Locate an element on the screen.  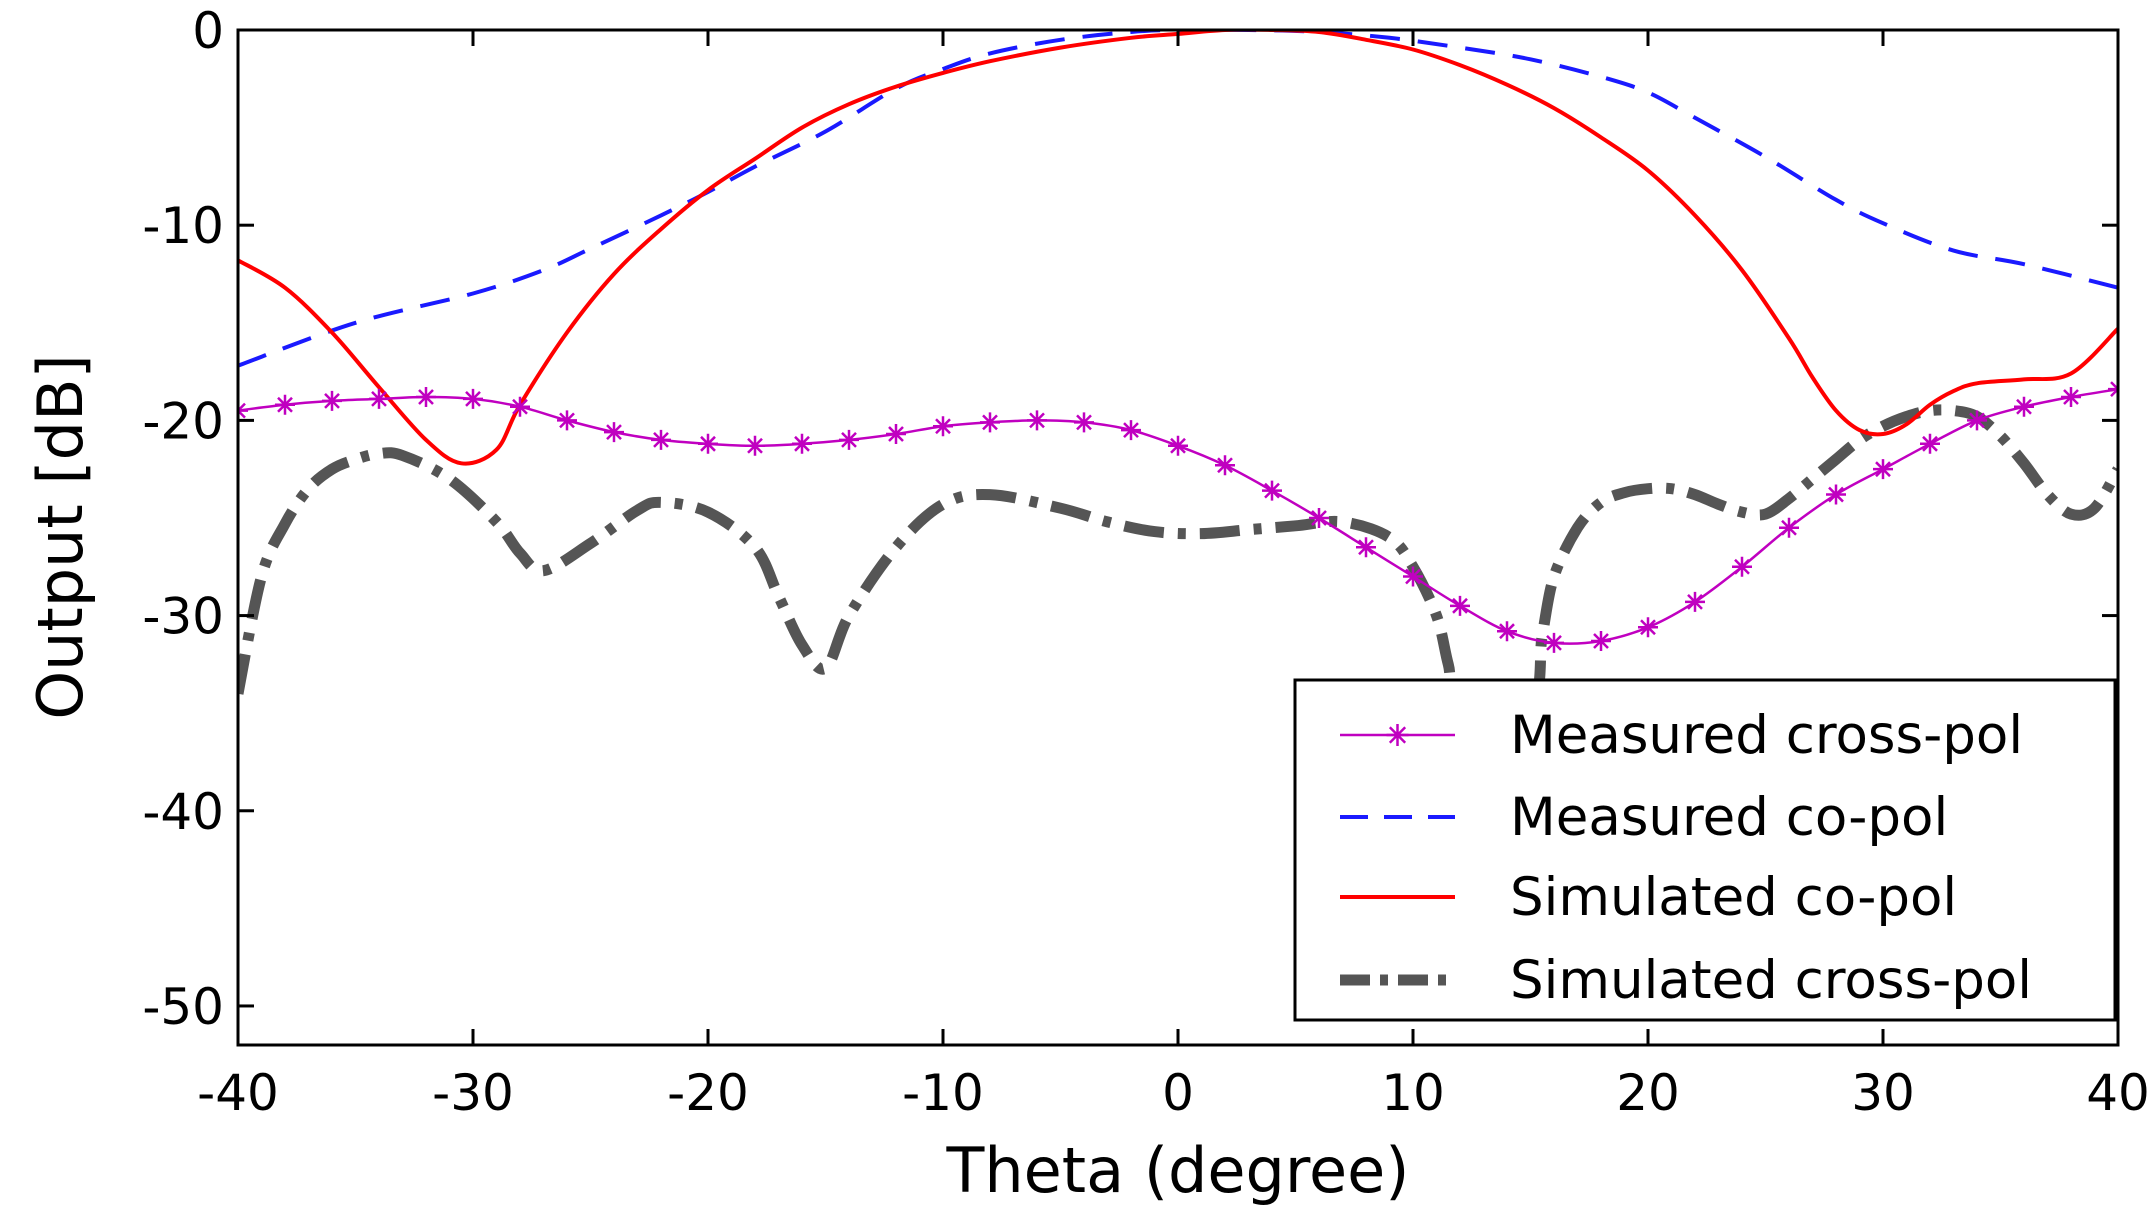
legend-marker is located at coordinates (1397, 735).